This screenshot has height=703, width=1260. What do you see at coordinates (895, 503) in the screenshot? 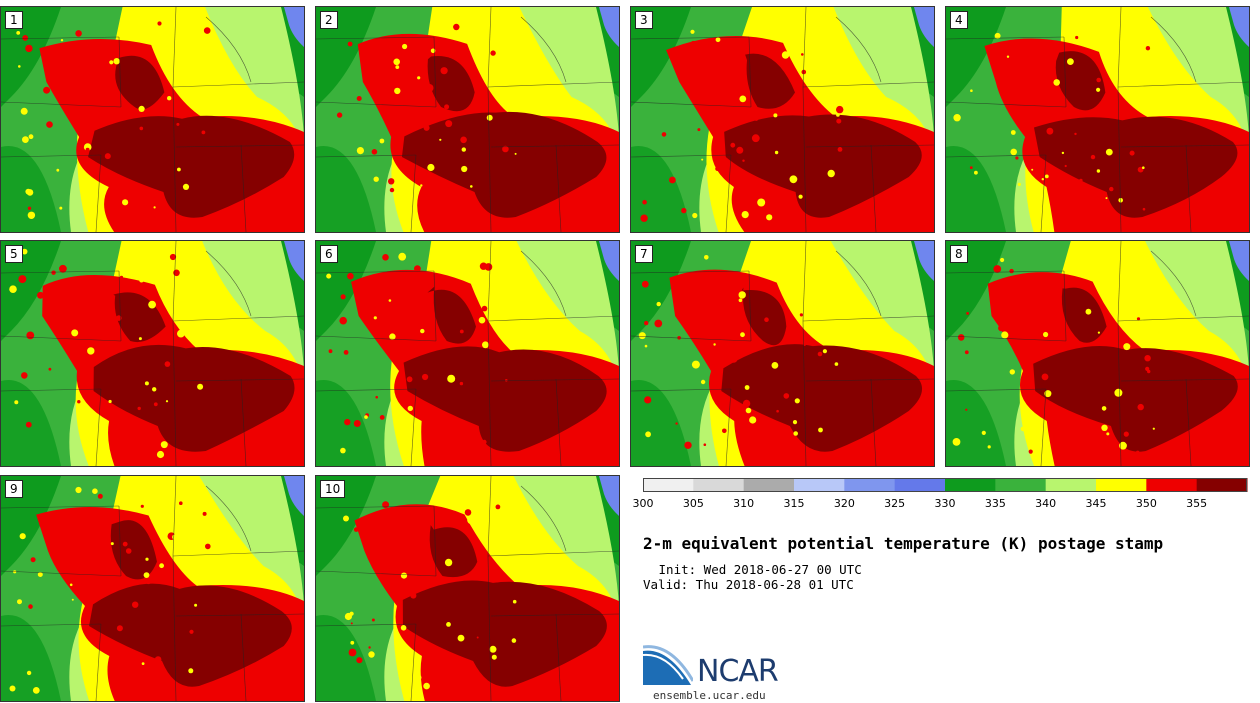
I see `colorbar-tick-label: 325` at bounding box center [895, 503].